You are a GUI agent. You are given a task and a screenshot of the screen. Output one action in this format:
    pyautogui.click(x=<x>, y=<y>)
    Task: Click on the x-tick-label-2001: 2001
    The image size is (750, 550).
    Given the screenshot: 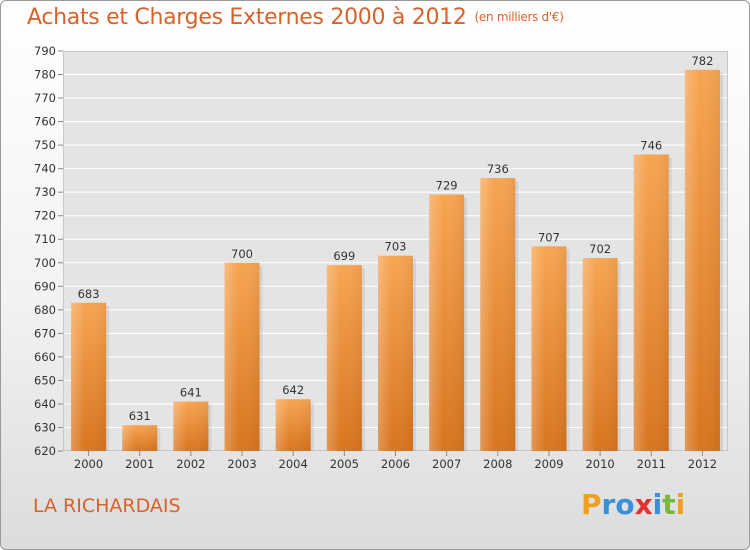 What is the action you would take?
    pyautogui.click(x=139, y=464)
    